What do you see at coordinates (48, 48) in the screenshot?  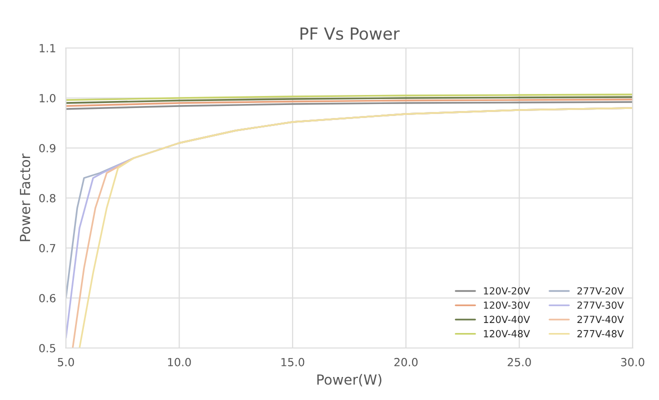 I see `y-tick-label: 1.1` at bounding box center [48, 48].